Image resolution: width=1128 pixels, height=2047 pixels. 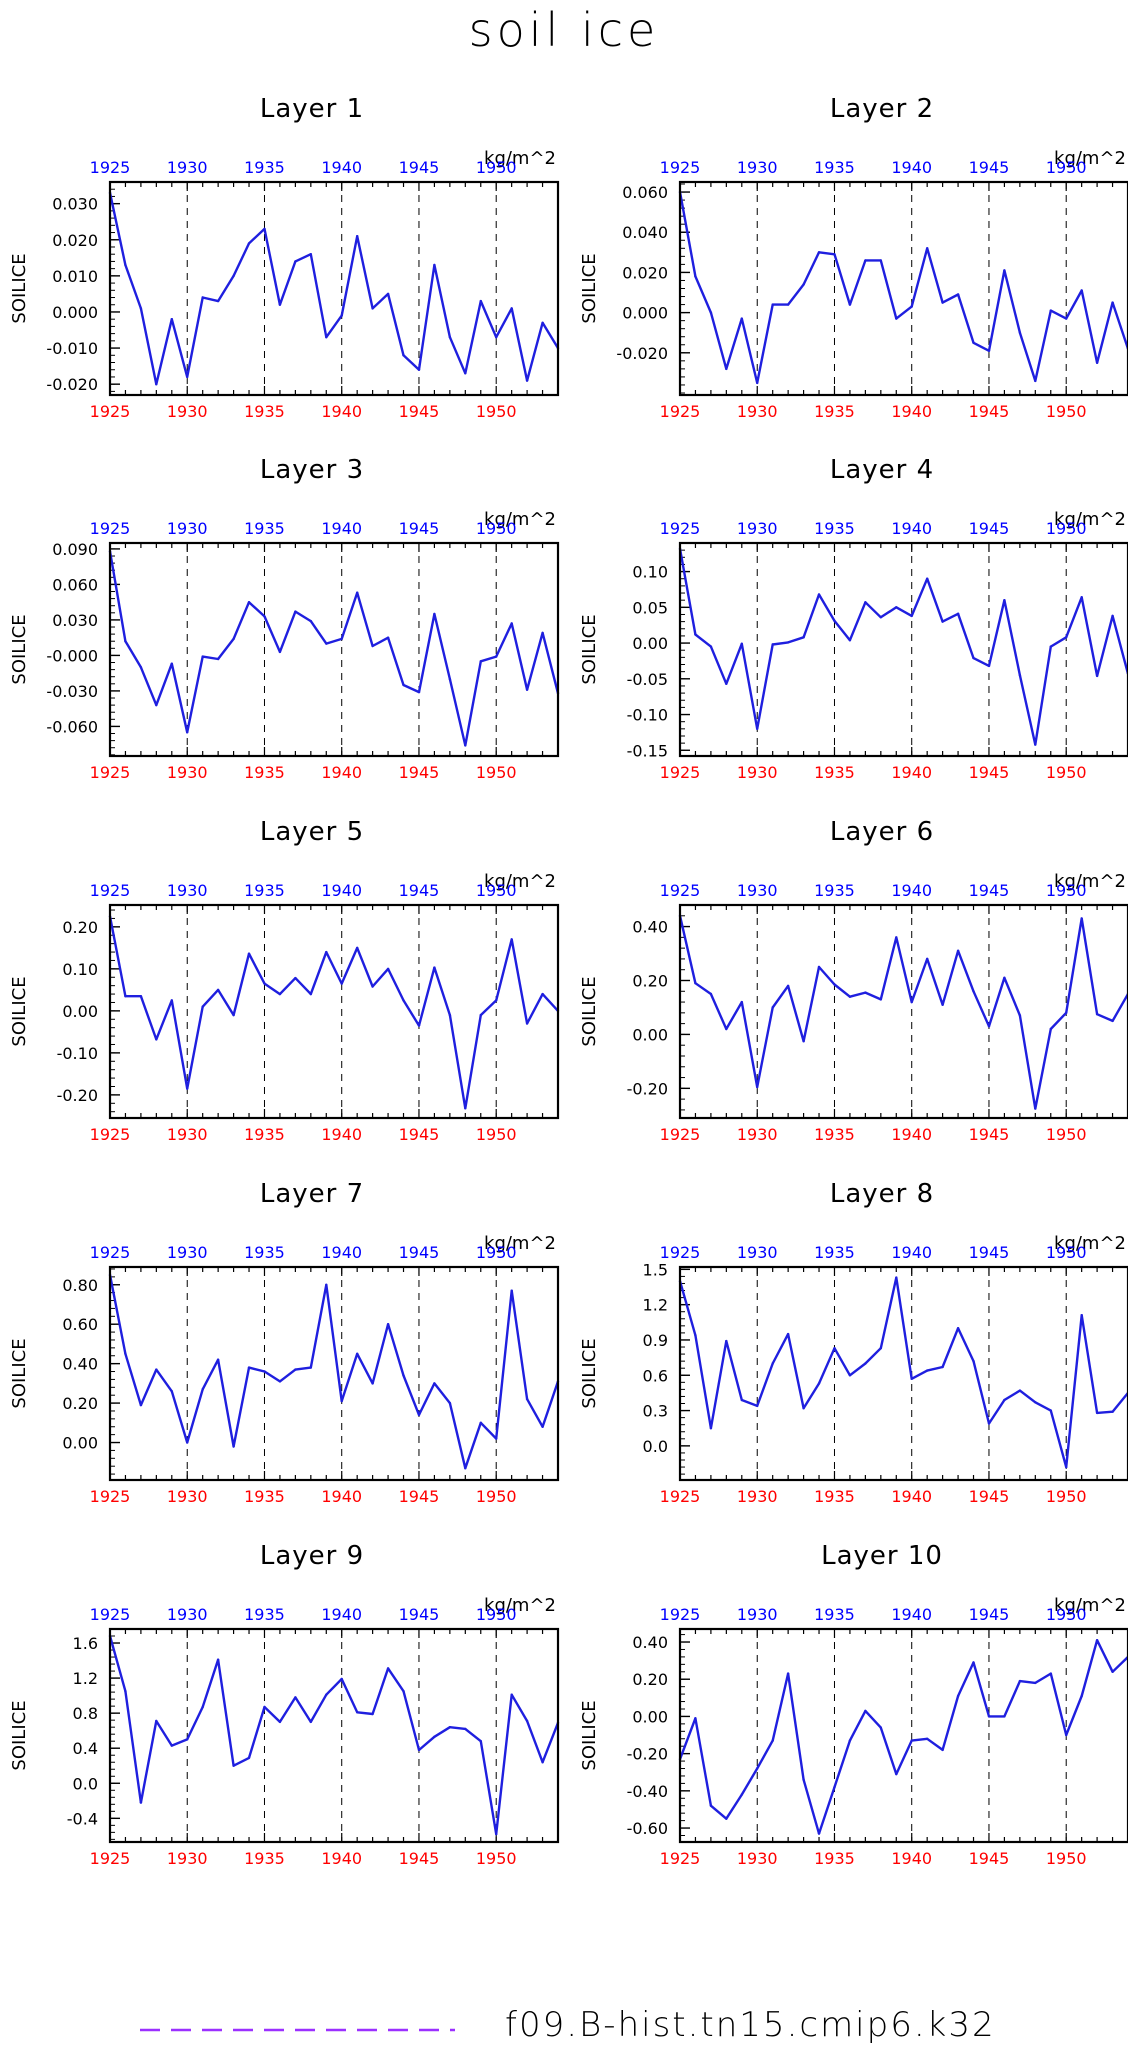 I want to click on y-tick-label: 0.4, so click(x=85, y=1748).